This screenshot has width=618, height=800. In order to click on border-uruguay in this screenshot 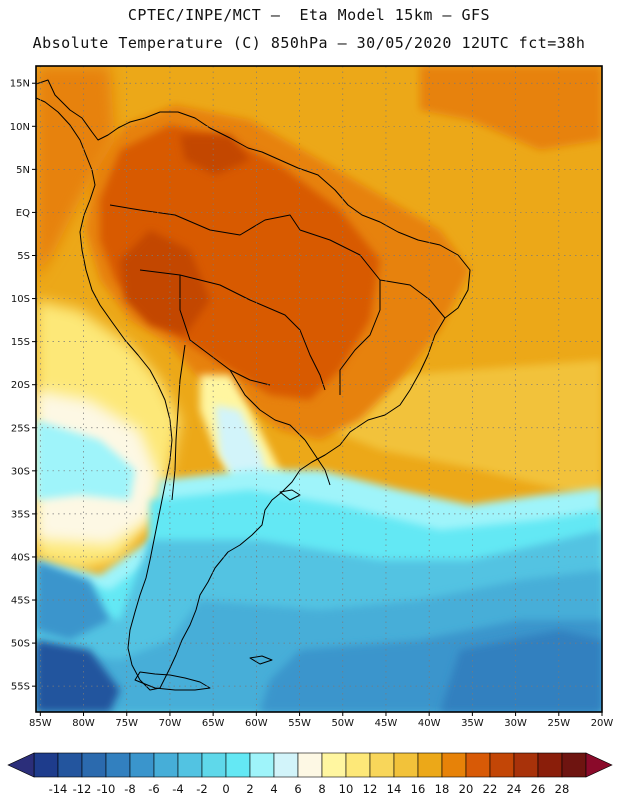, I will do `click(317, 462)`.